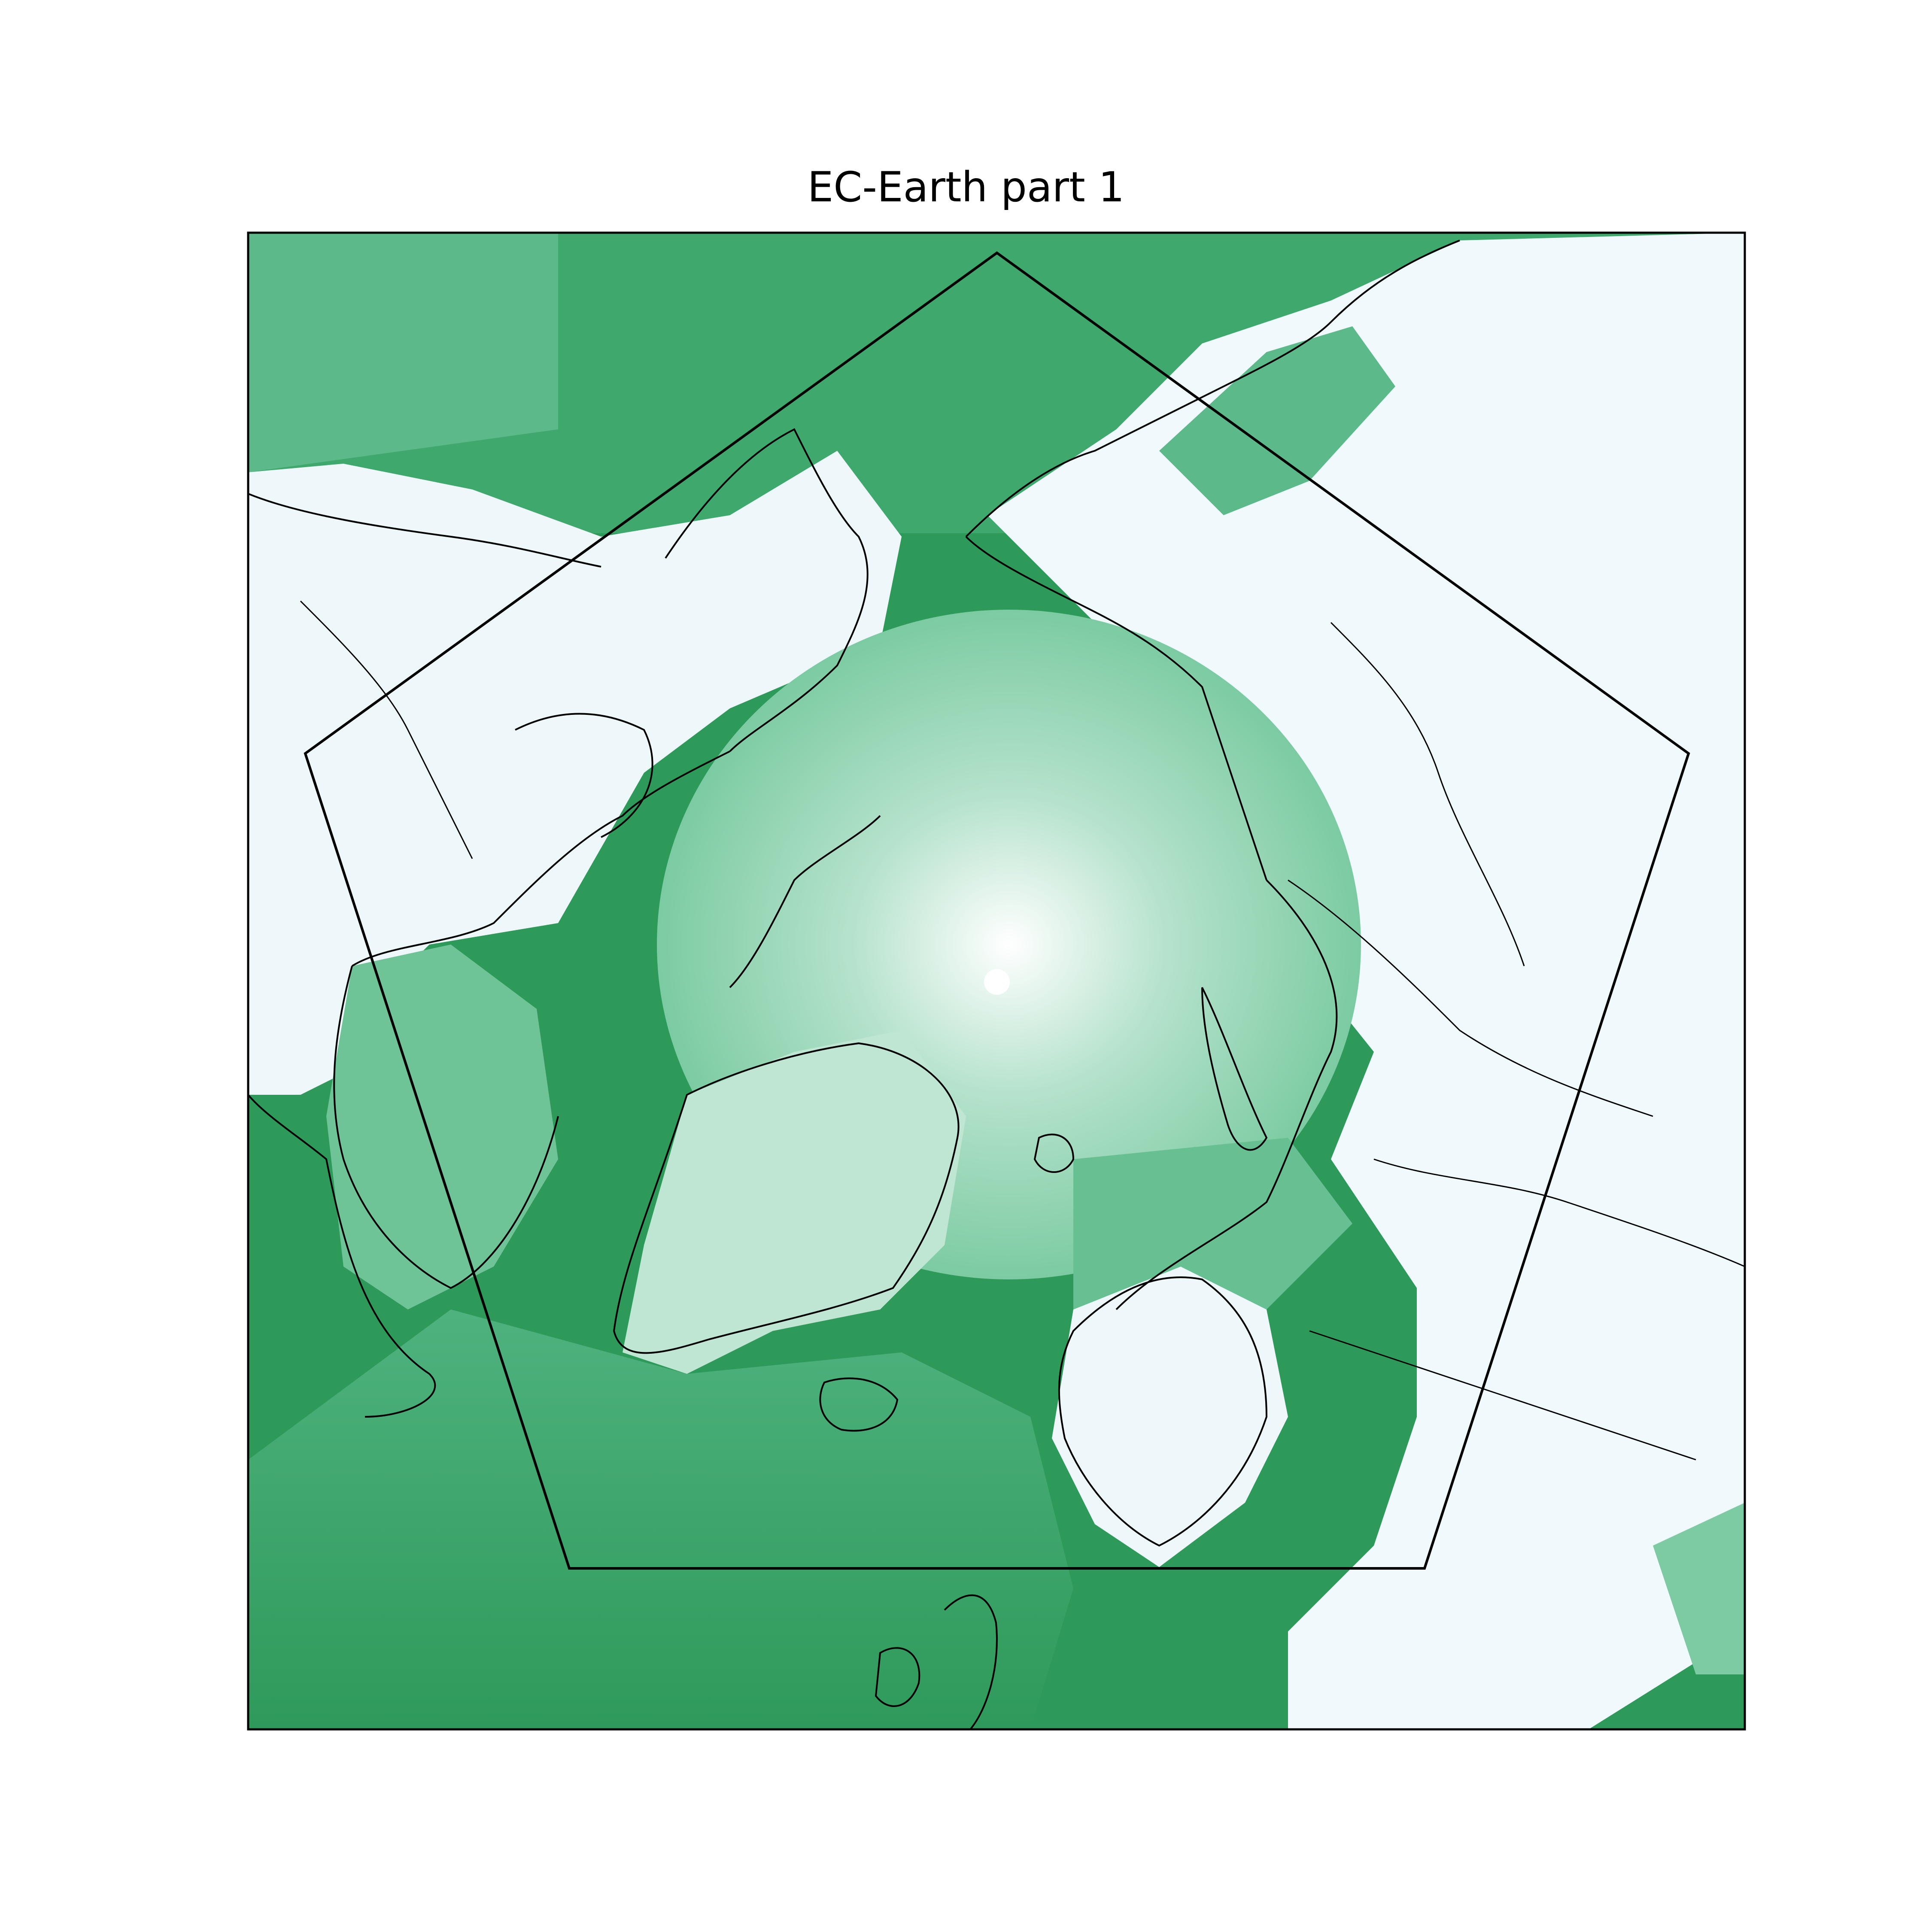 The width and height of the screenshot is (1932, 1932). I want to click on coast-novaya-zemlya, so click(1235, 1069).